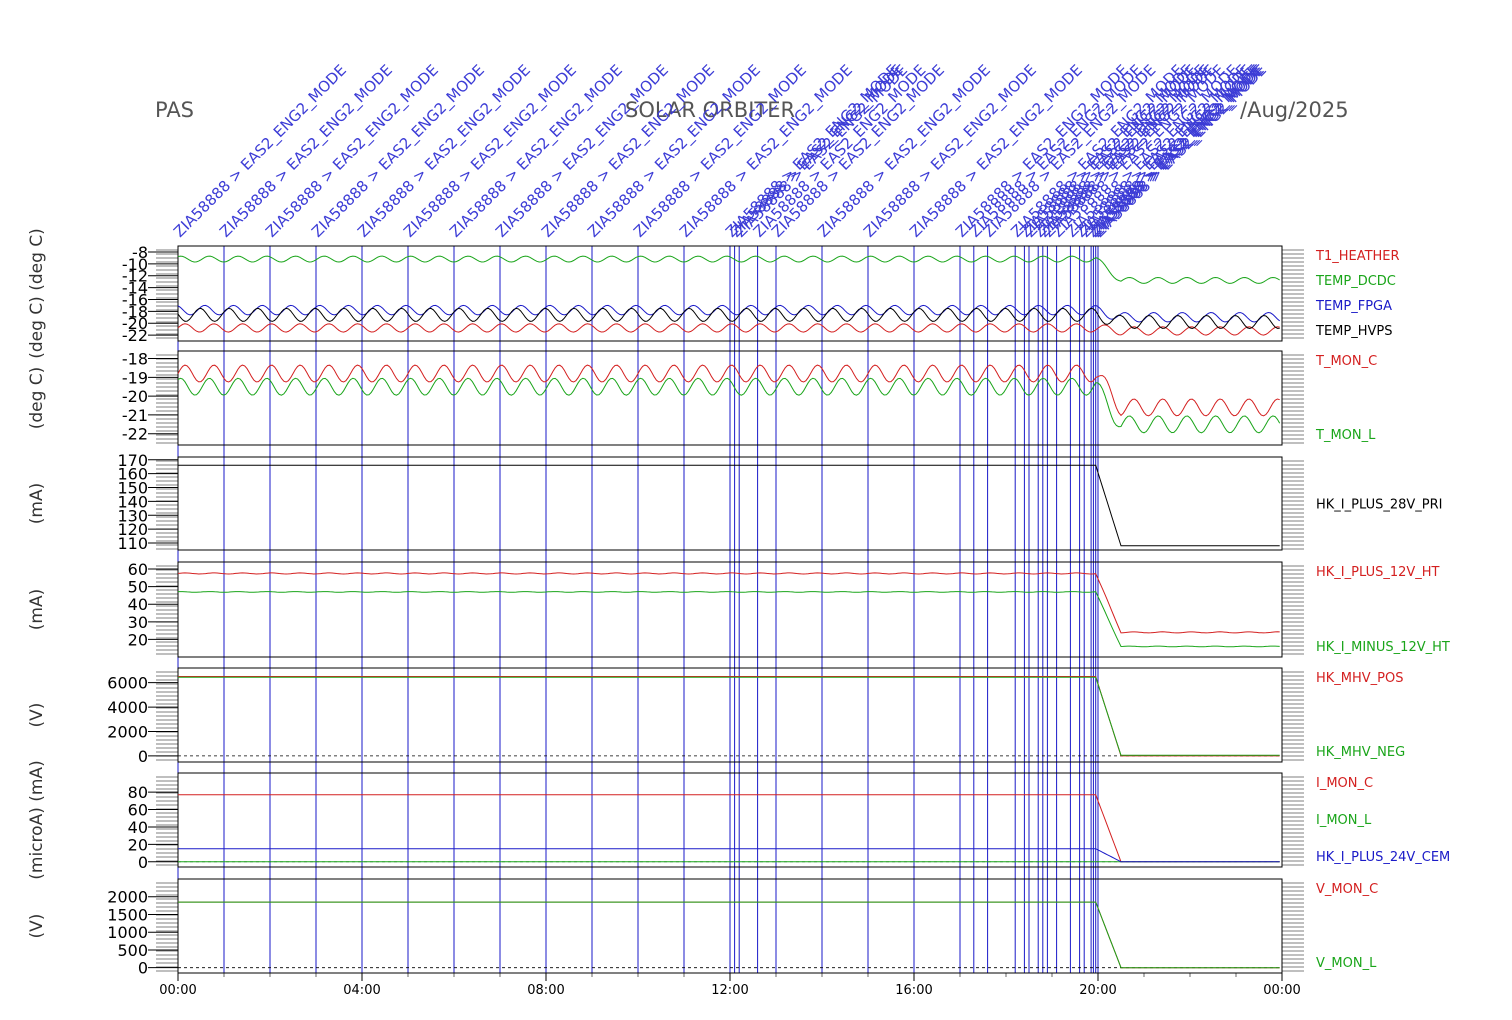 The image size is (1512, 1020). I want to click on legend-t_mon_c: T_MON_C, so click(1346, 361).